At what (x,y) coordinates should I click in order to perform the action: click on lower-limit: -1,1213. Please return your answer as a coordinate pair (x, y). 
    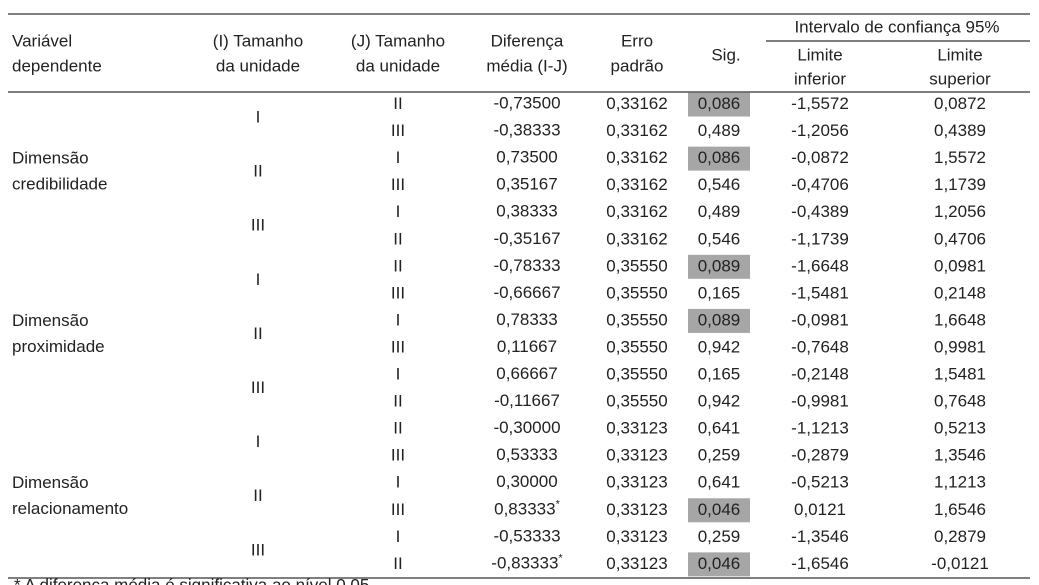
    Looking at the image, I should click on (820, 428).